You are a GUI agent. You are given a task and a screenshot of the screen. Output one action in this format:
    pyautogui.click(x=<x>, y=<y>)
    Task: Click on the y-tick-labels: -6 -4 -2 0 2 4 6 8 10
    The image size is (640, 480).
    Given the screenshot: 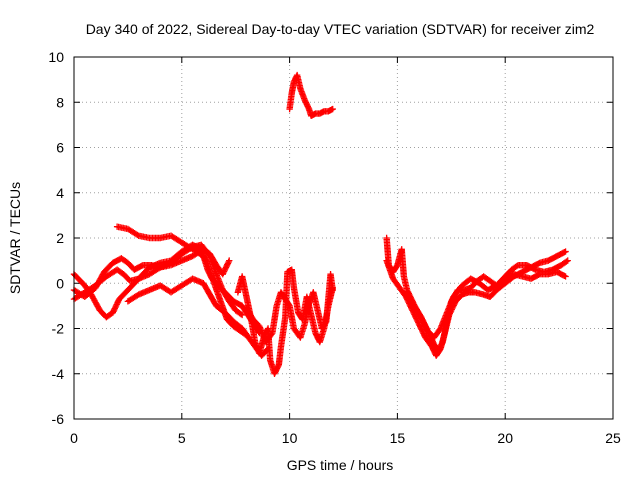 What is the action you would take?
    pyautogui.click(x=56, y=238)
    